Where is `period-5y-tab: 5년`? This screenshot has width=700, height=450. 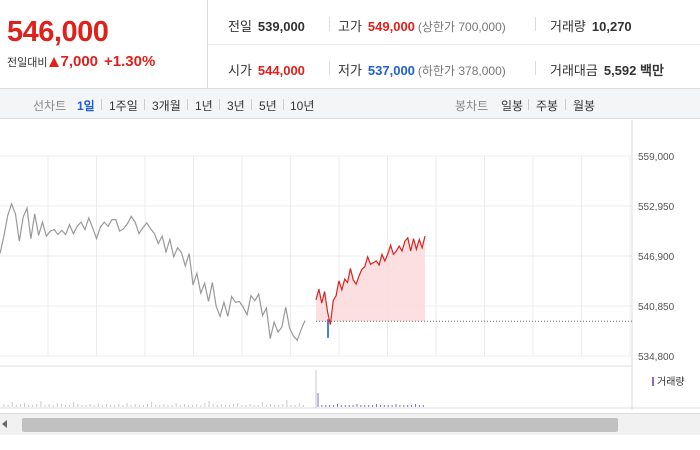
period-5y-tab: 5년 is located at coordinates (268, 106).